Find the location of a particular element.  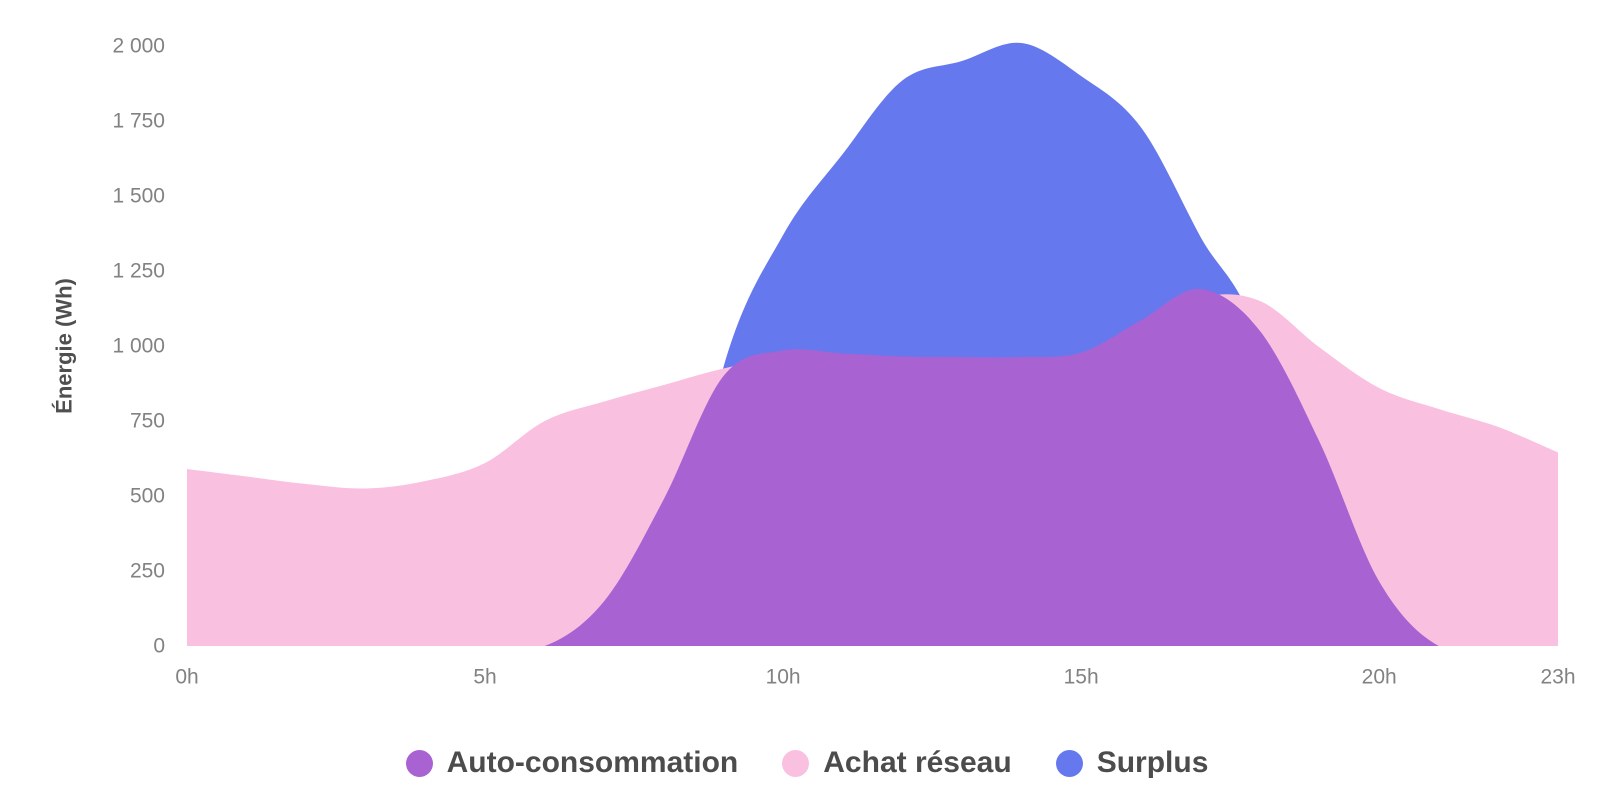

x-tick-label-10h: 10h is located at coordinates (783, 677).